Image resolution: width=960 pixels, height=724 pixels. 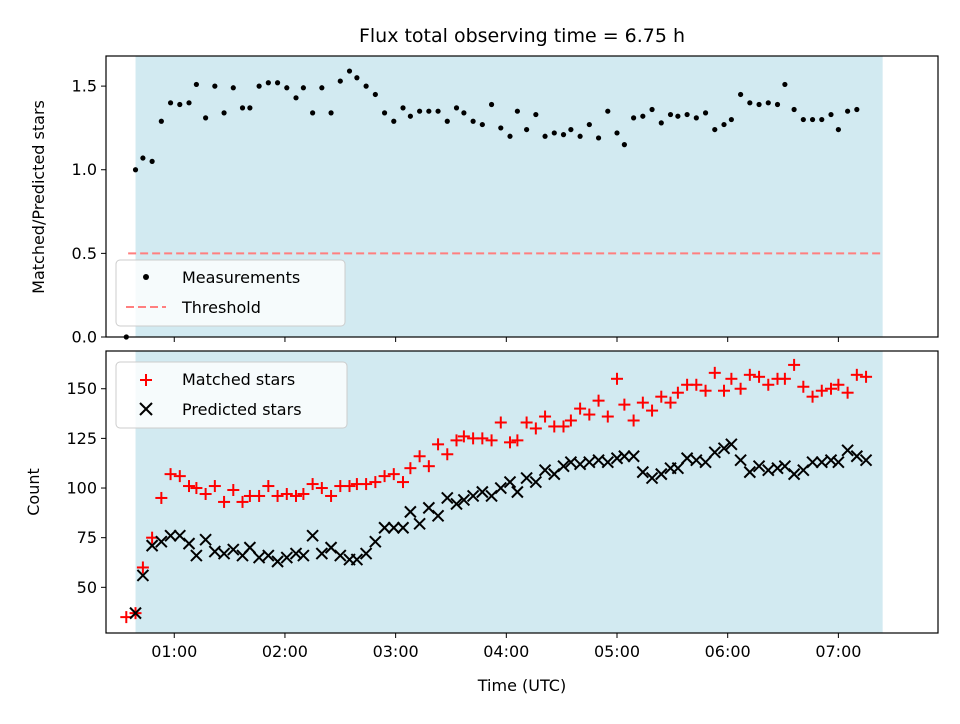 What do you see at coordinates (84, 253) in the screenshot?
I see `y-tick-label: 0.5` at bounding box center [84, 253].